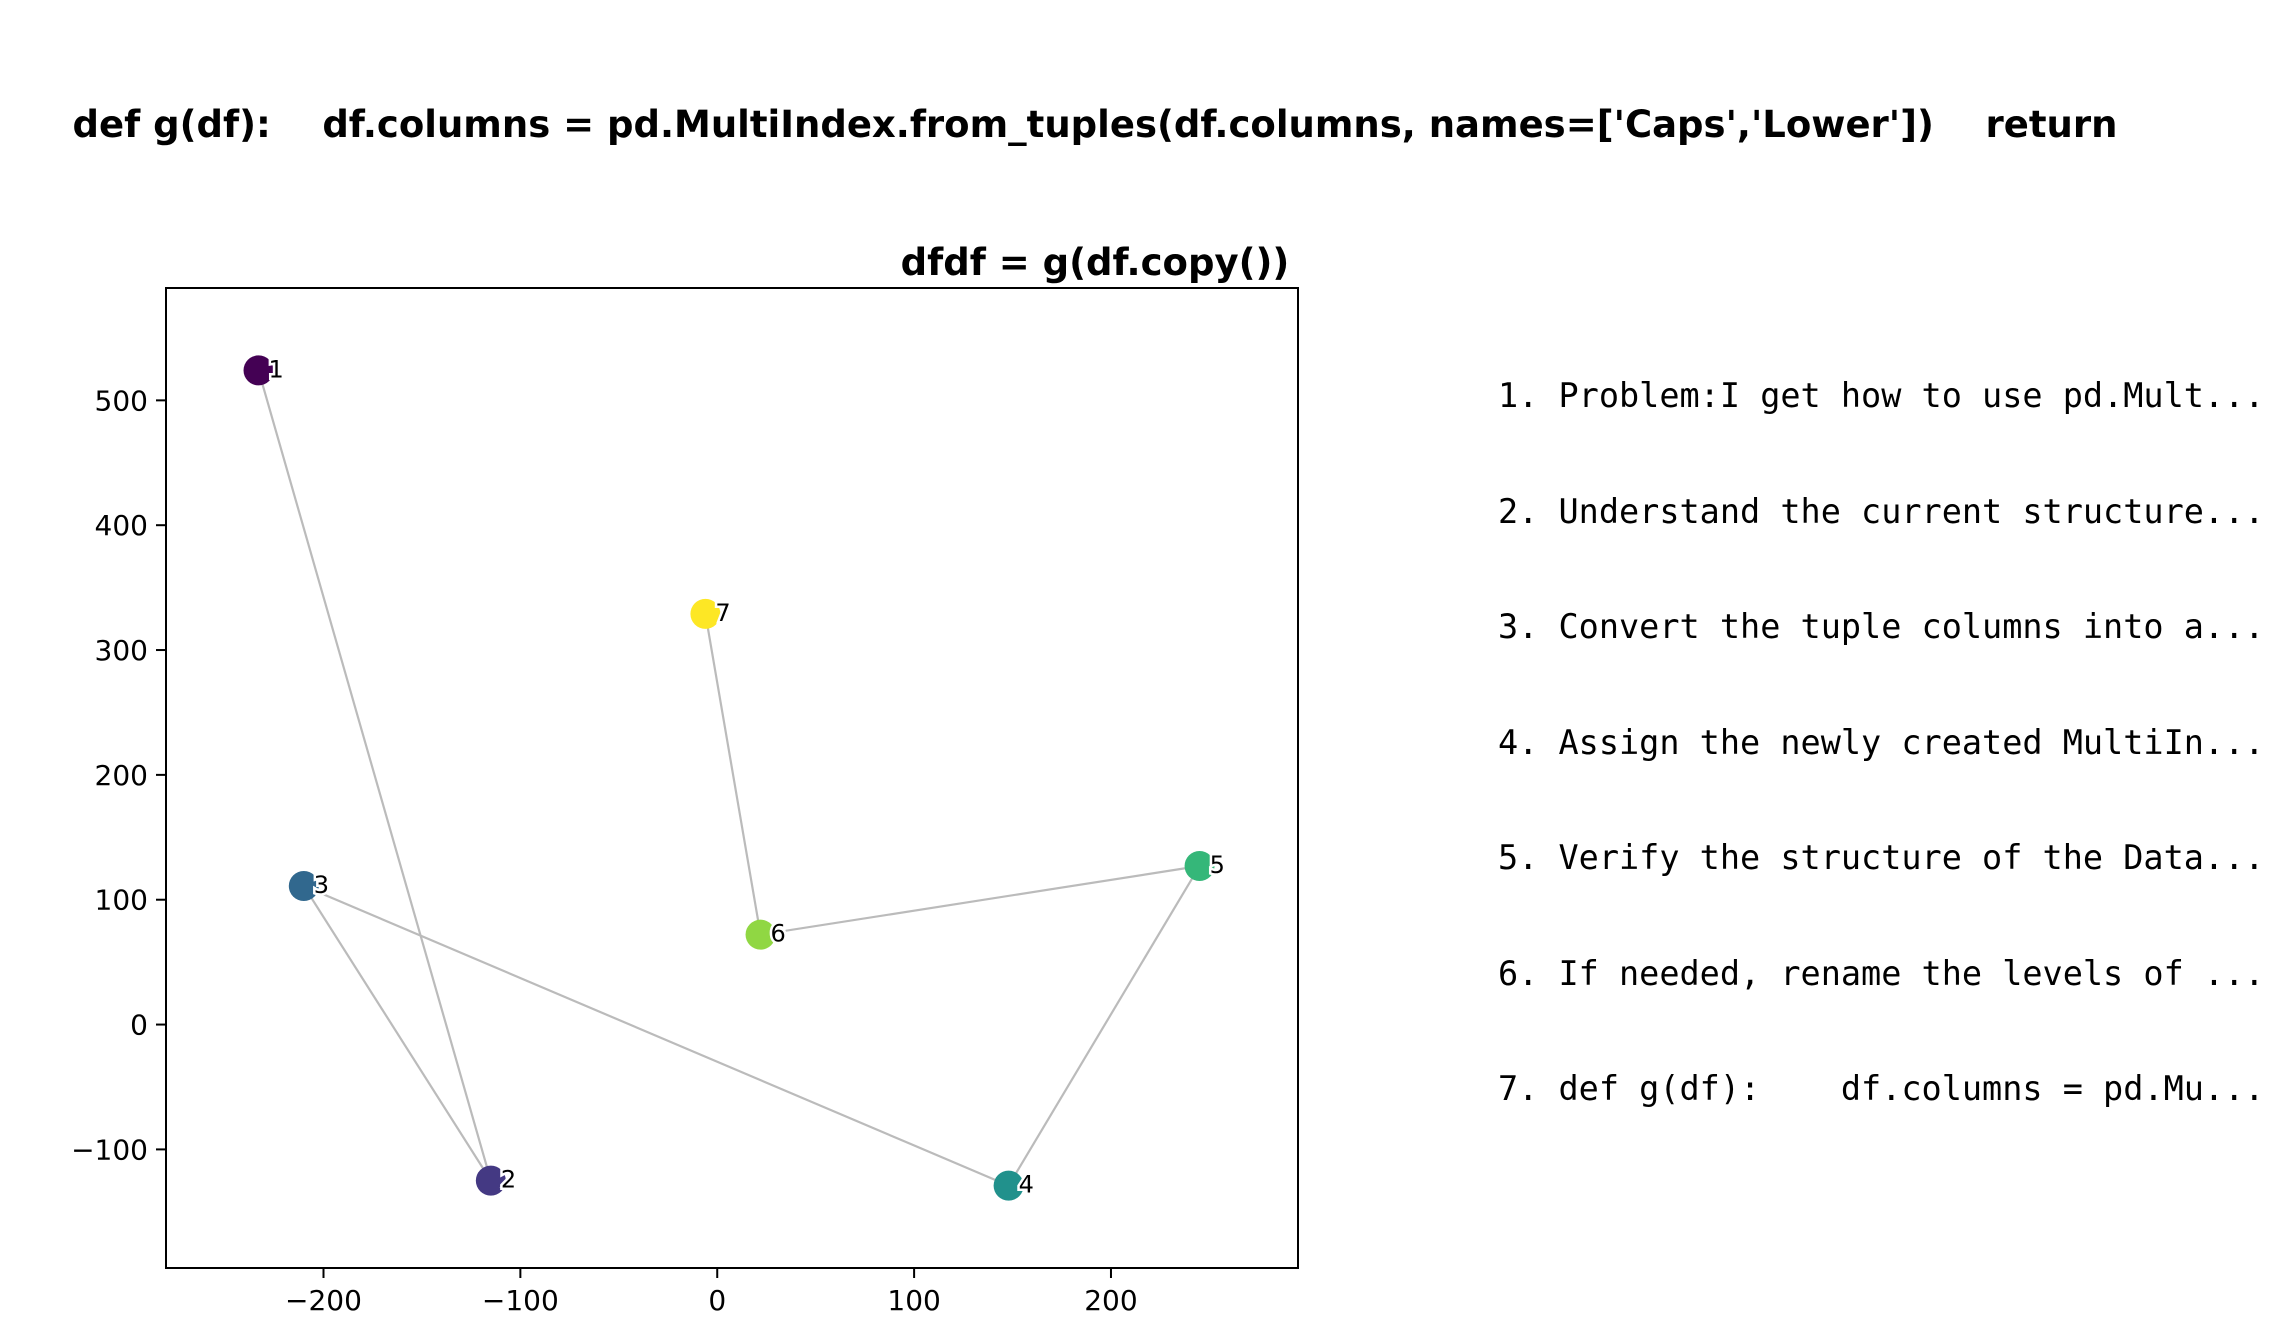 The width and height of the screenshot is (2277, 1330). What do you see at coordinates (139, 1025) in the screenshot?
I see `y-tick-label: 0` at bounding box center [139, 1025].